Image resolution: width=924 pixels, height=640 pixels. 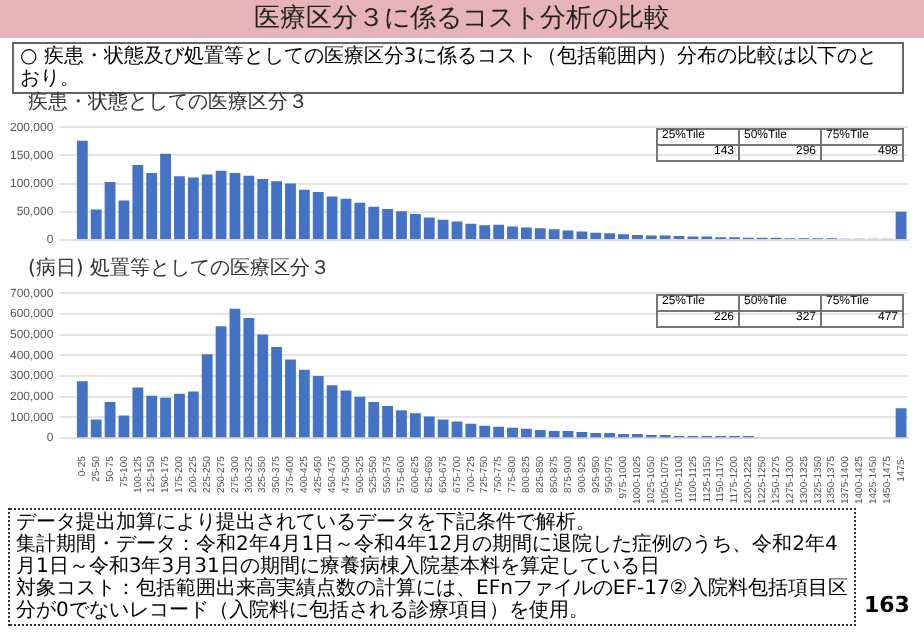 I want to click on text: ○ 疾患・状態及び処置等としての医療区分3に係るコスト（包括範囲内）分布の比較は以下のとおり。, so click(x=458, y=68).